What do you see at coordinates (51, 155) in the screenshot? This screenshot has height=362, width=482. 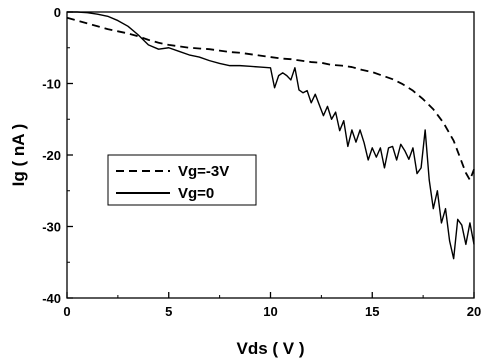 I see `y-tick-label: -20` at bounding box center [51, 155].